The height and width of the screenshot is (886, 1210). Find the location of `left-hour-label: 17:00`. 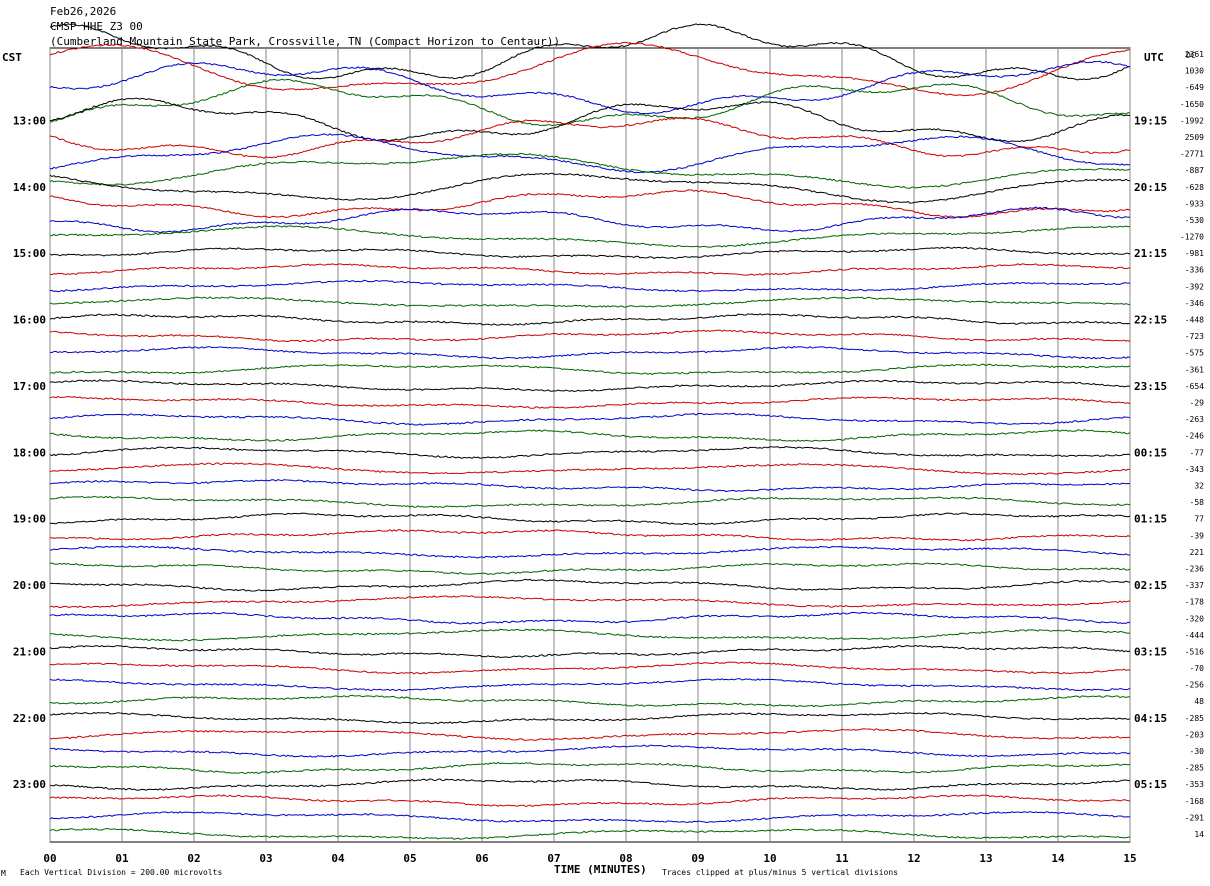

left-hour-label: 17:00 is located at coordinates (29, 386).